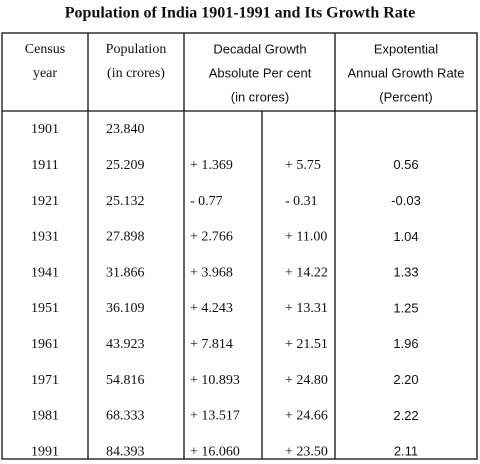  I want to click on header-text: Absolute Per cent, so click(260, 72).